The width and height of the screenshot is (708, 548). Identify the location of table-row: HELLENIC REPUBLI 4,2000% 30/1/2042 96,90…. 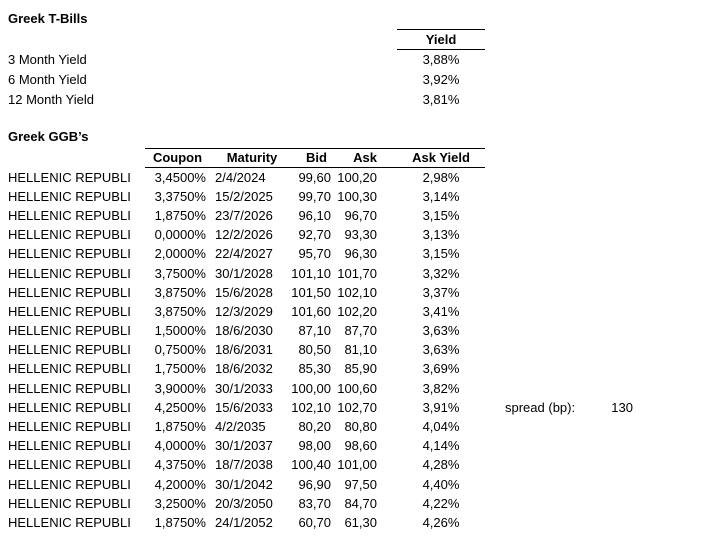
(246, 484).